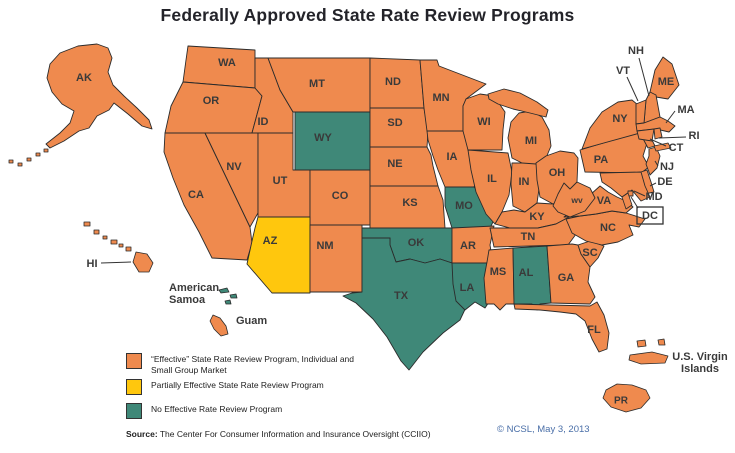 This screenshot has width=735, height=453. I want to click on source-prefix: Source:, so click(142, 434).